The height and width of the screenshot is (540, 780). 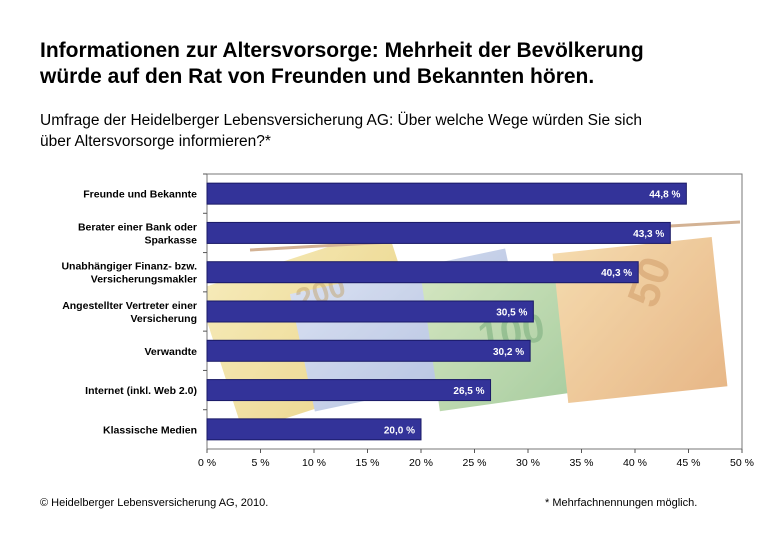 I want to click on category-label: Internet (inkl. Web 2.0), so click(x=141, y=391).